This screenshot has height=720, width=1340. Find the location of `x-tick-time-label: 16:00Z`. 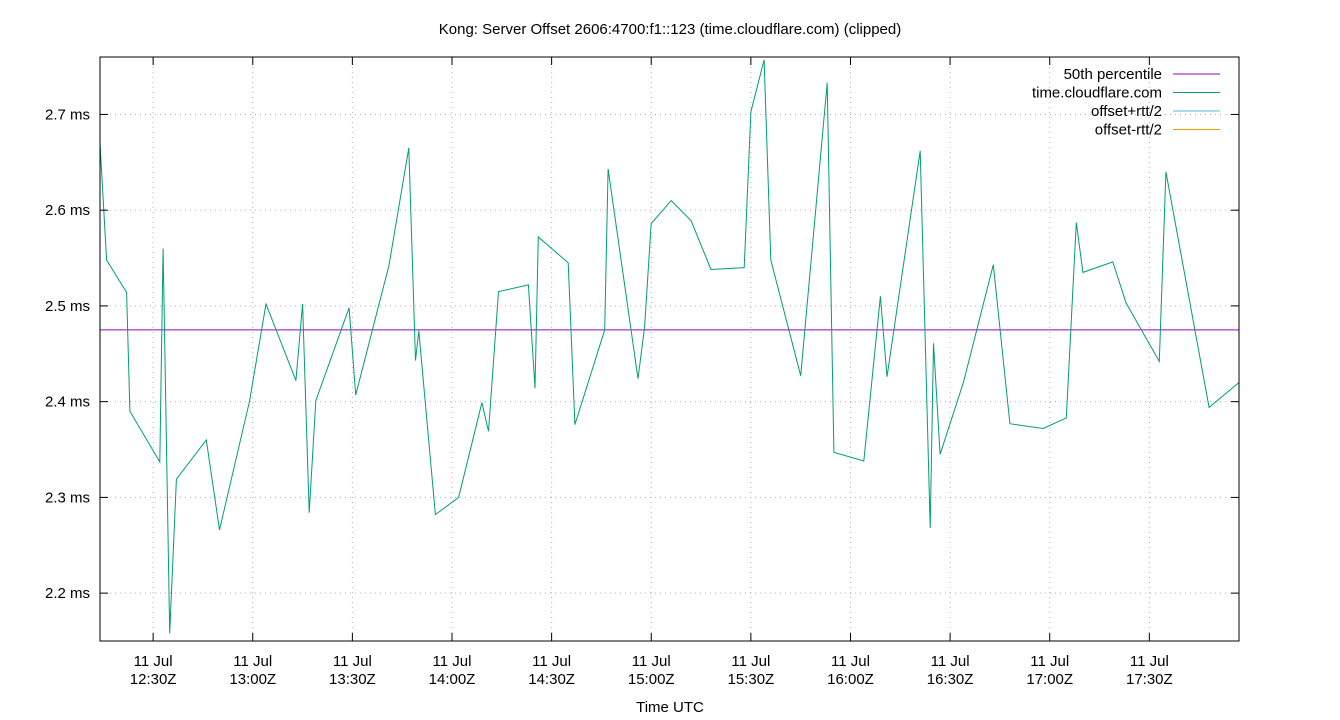

x-tick-time-label: 16:00Z is located at coordinates (850, 679).